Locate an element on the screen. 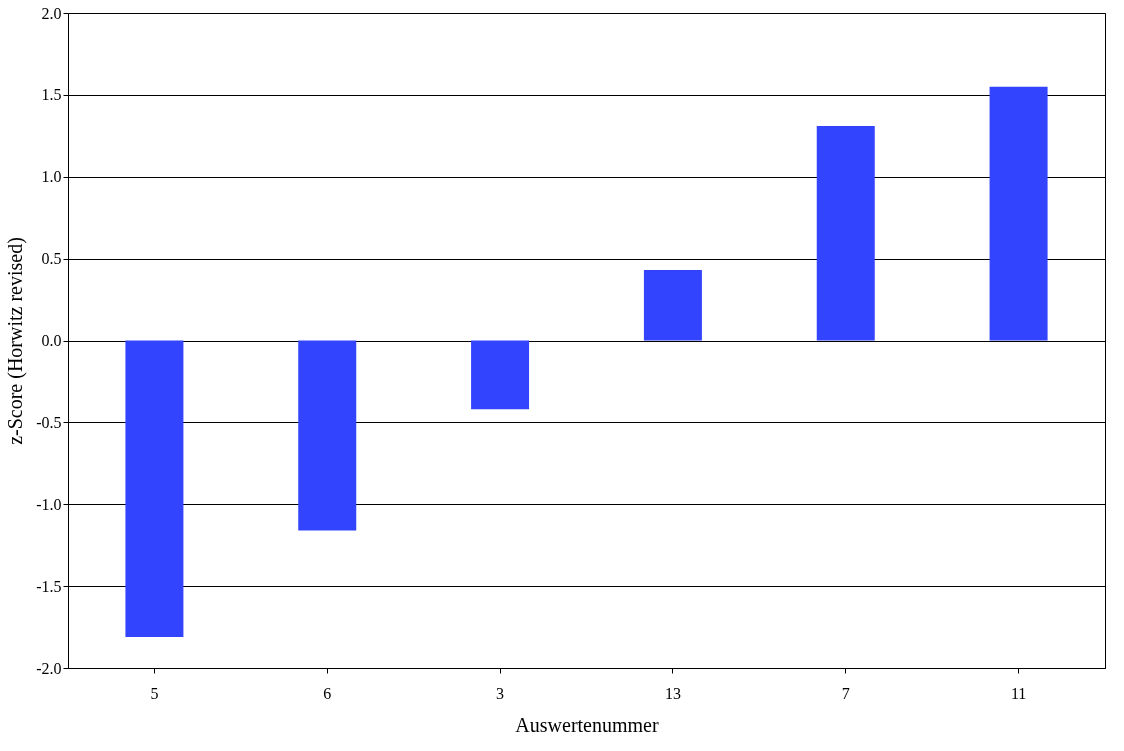 Image resolution: width=1124 pixels, height=751 pixels. y-tick-label: 2.0 is located at coordinates (51, 13).